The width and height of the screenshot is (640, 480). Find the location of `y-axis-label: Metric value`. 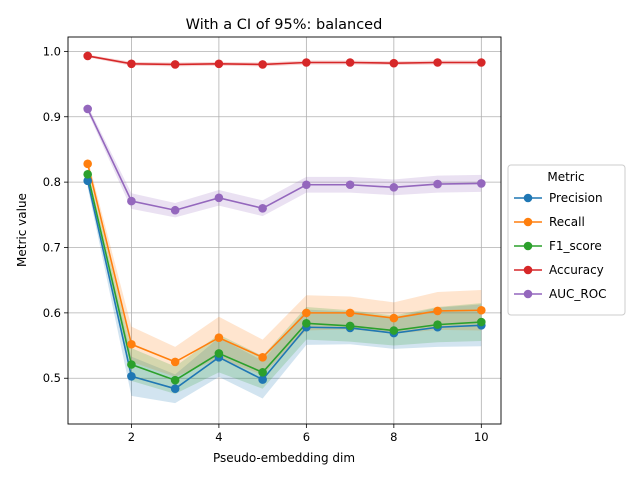

y-axis-label: Metric value is located at coordinates (22, 230).